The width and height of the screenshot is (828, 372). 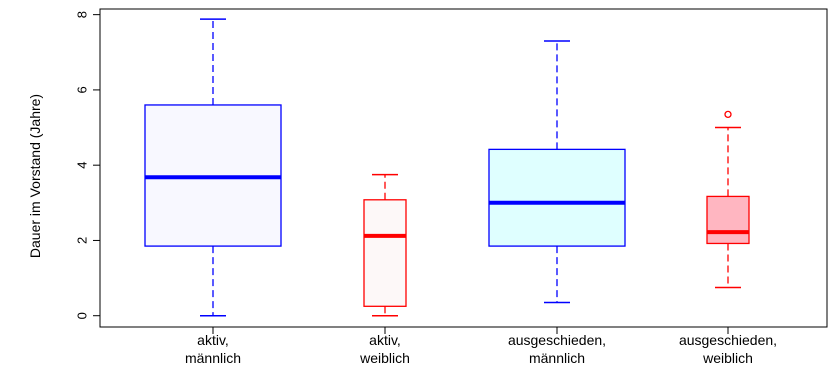 I want to click on x-tick-label: ausgeschieden, männlich, so click(x=557, y=349).